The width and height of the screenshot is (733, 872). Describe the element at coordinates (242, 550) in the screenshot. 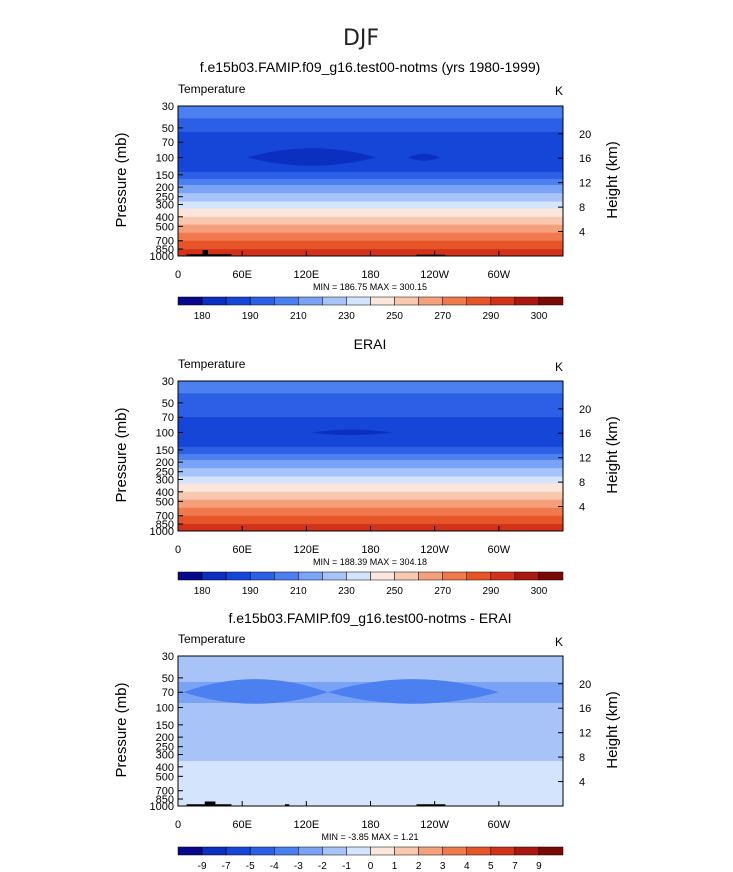

I see `longitude-tick-label: 60E` at that location.